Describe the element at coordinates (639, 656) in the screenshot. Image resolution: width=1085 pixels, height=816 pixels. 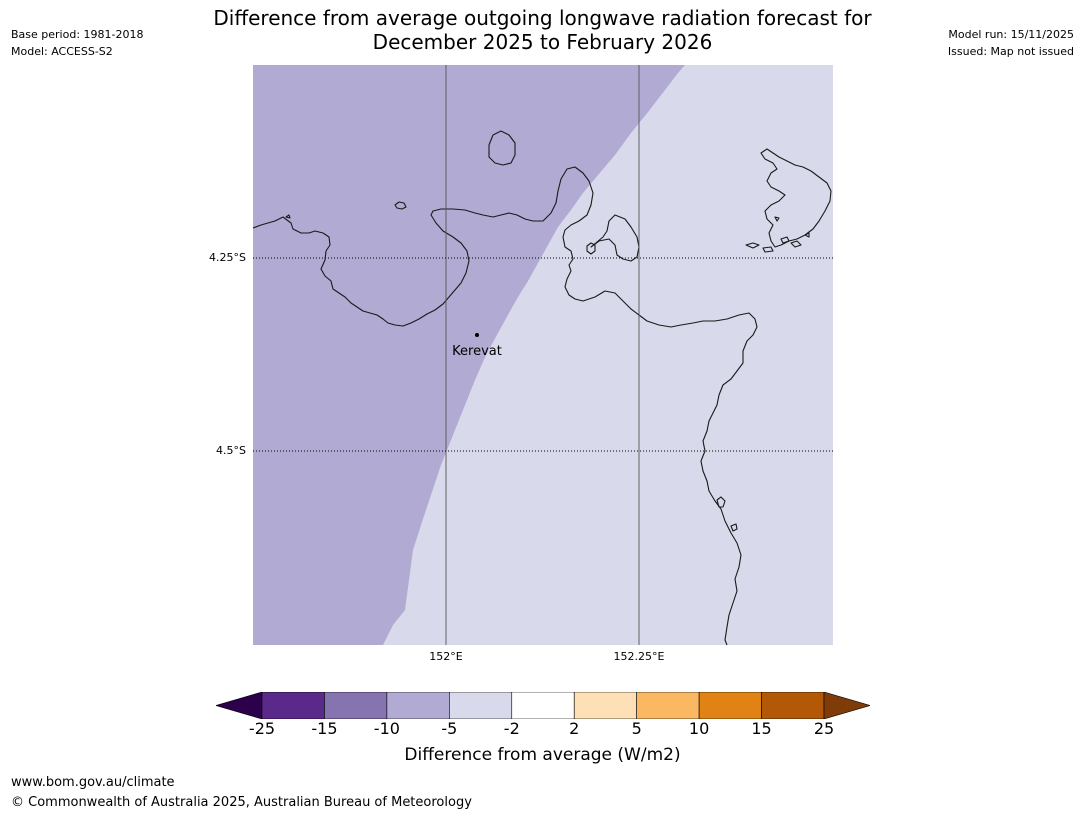
I see `lon-label-152-25e: 152.25°E` at that location.